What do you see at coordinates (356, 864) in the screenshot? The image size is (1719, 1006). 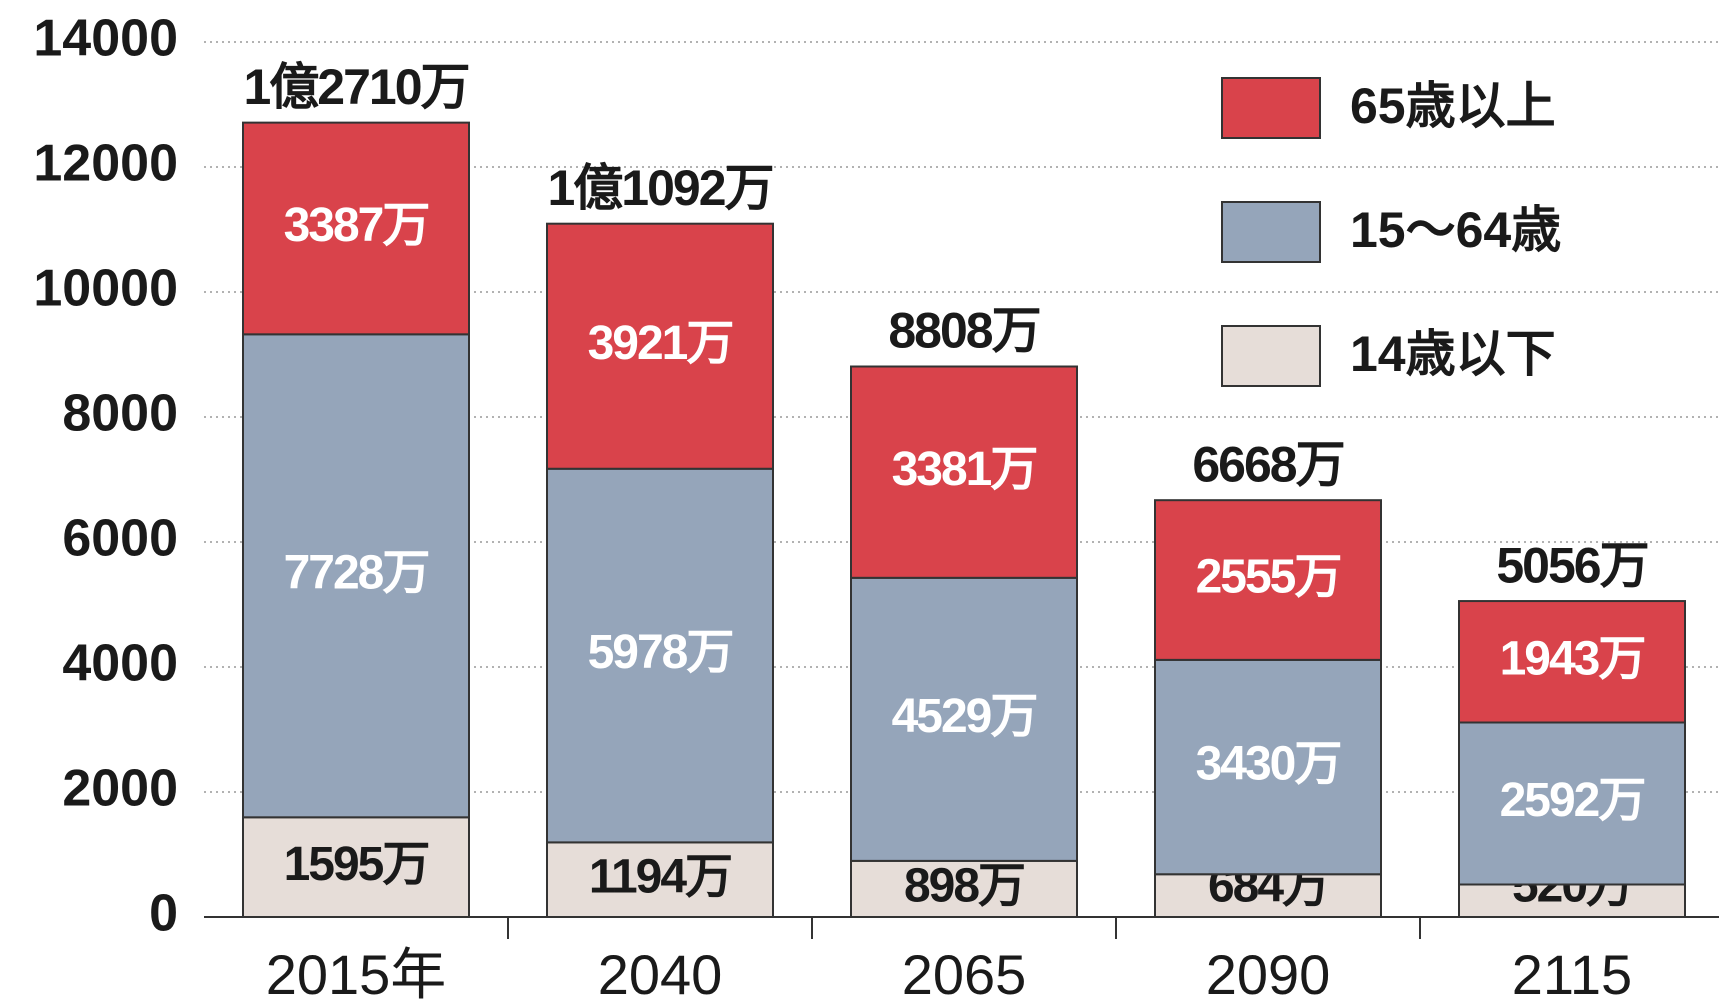 I see `value-label: 1595万` at bounding box center [356, 864].